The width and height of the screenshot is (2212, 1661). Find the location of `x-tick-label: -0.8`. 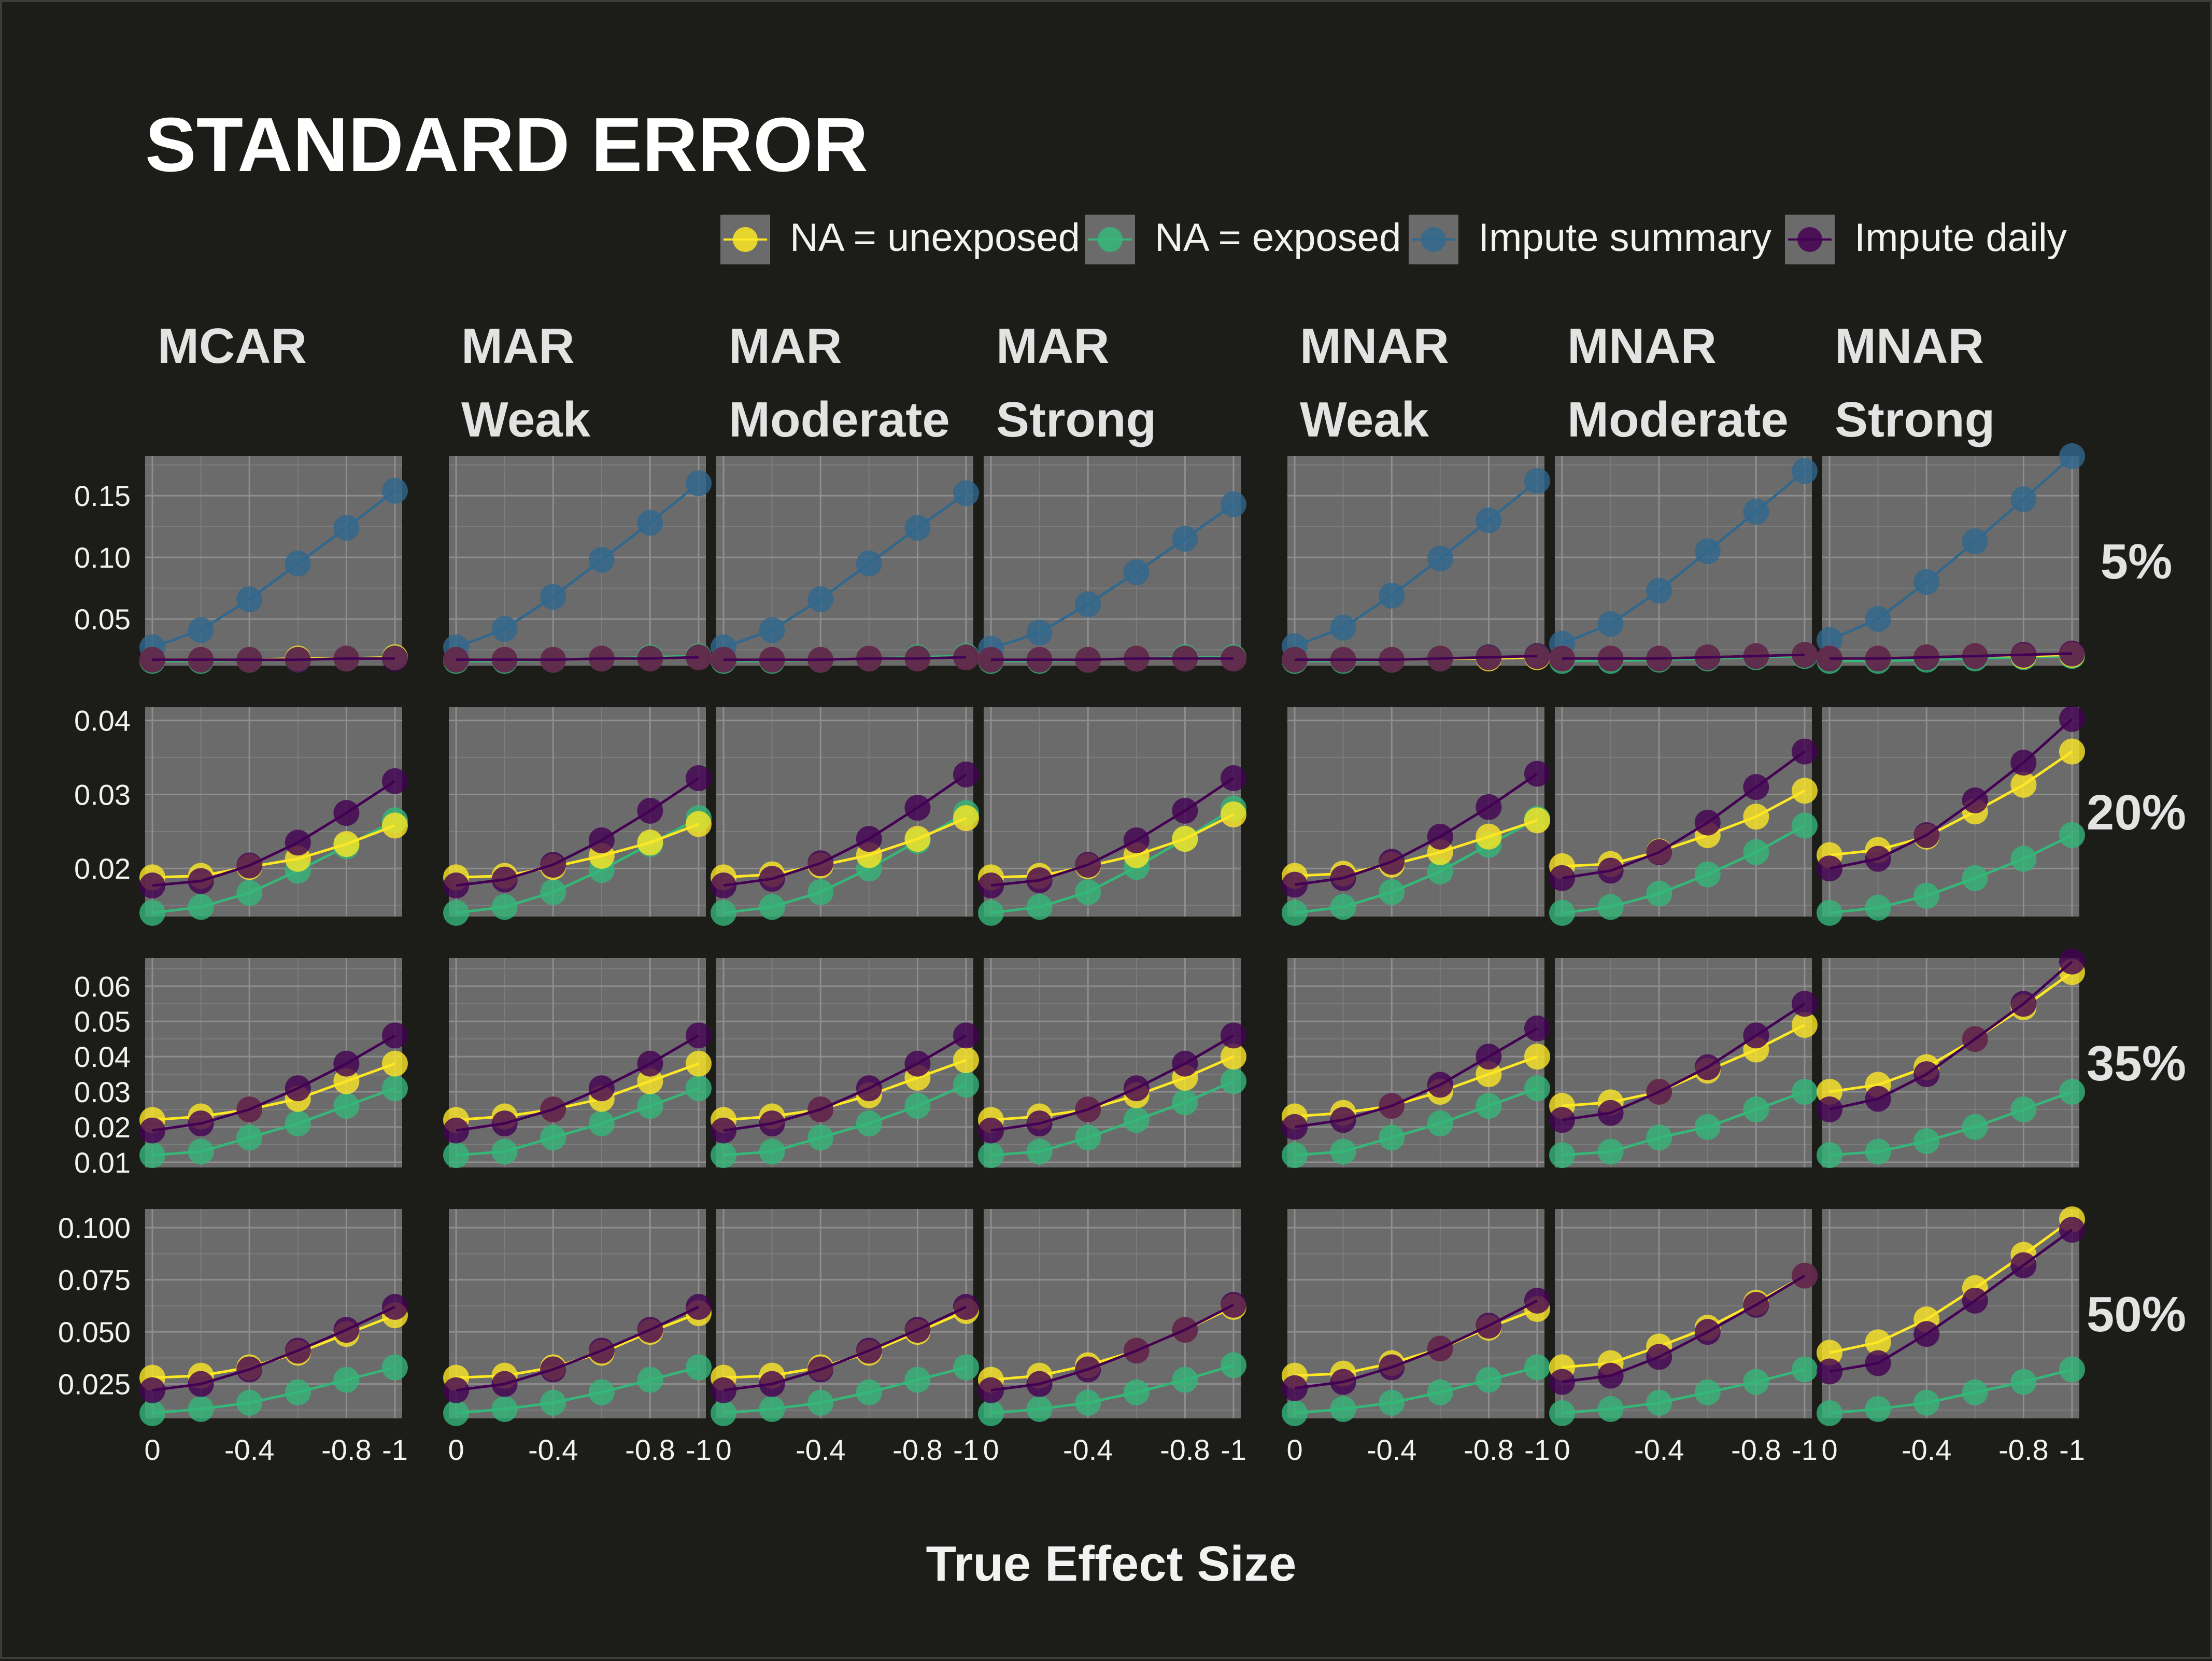

x-tick-label: -0.8 is located at coordinates (1185, 1449).